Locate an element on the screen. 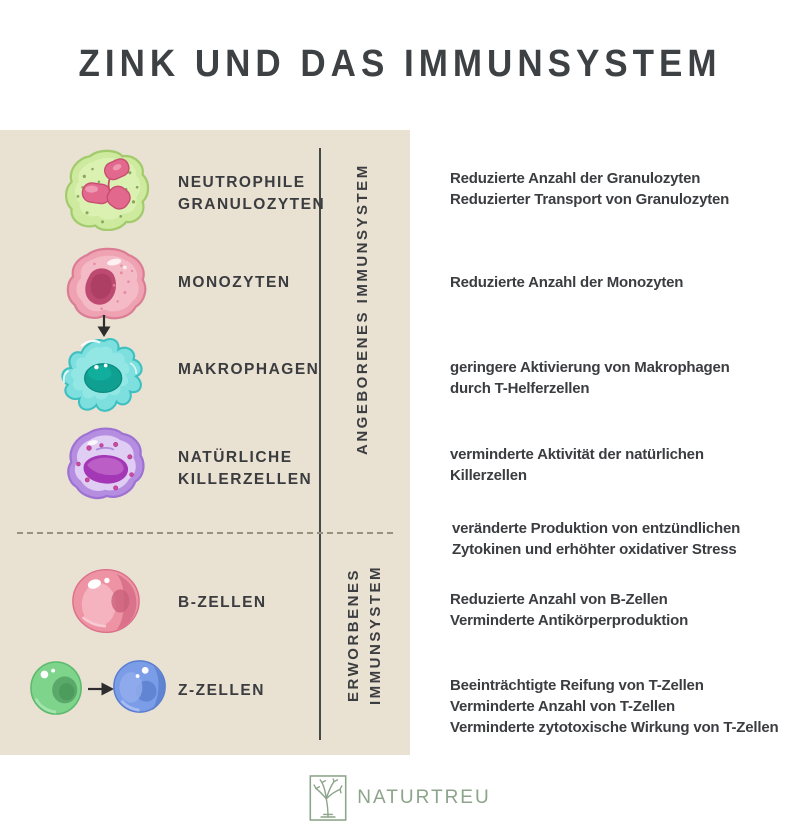 The image size is (800, 838). effect-line: Reduzierte Anzahl der Monozyten is located at coordinates (567, 282).